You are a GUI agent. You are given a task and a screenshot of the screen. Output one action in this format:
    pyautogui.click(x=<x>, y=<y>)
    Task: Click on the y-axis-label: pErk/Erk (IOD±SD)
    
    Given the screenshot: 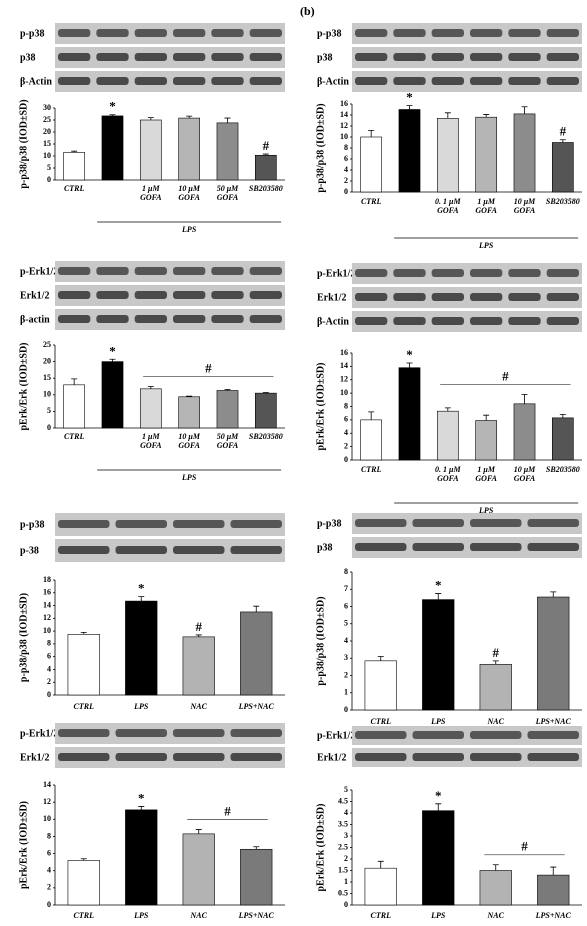 What is the action you would take?
    pyautogui.click(x=320, y=847)
    